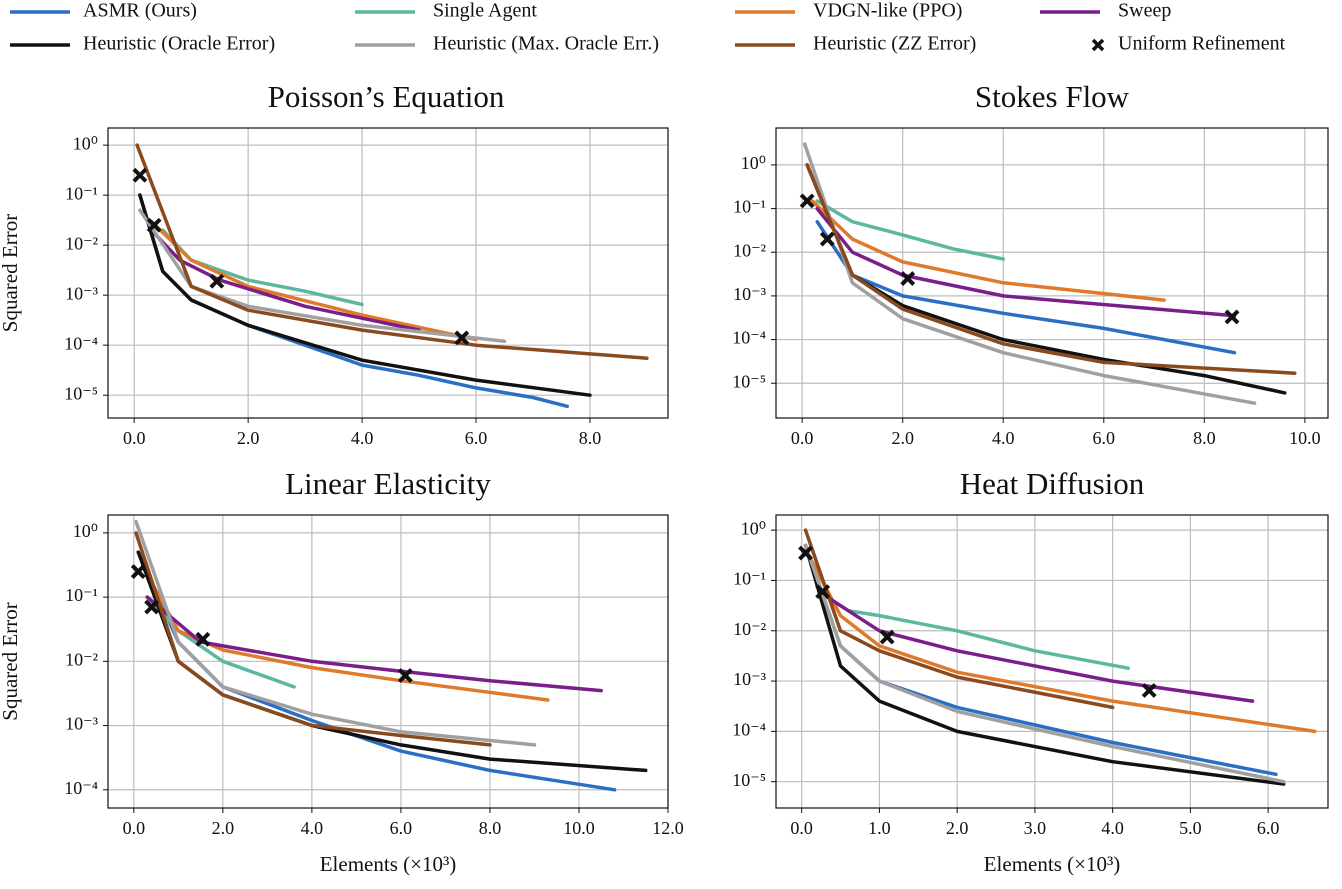 The height and width of the screenshot is (889, 1342). Describe the element at coordinates (1052, 483) in the screenshot. I see `chart-title: Heat Diffusion` at that location.